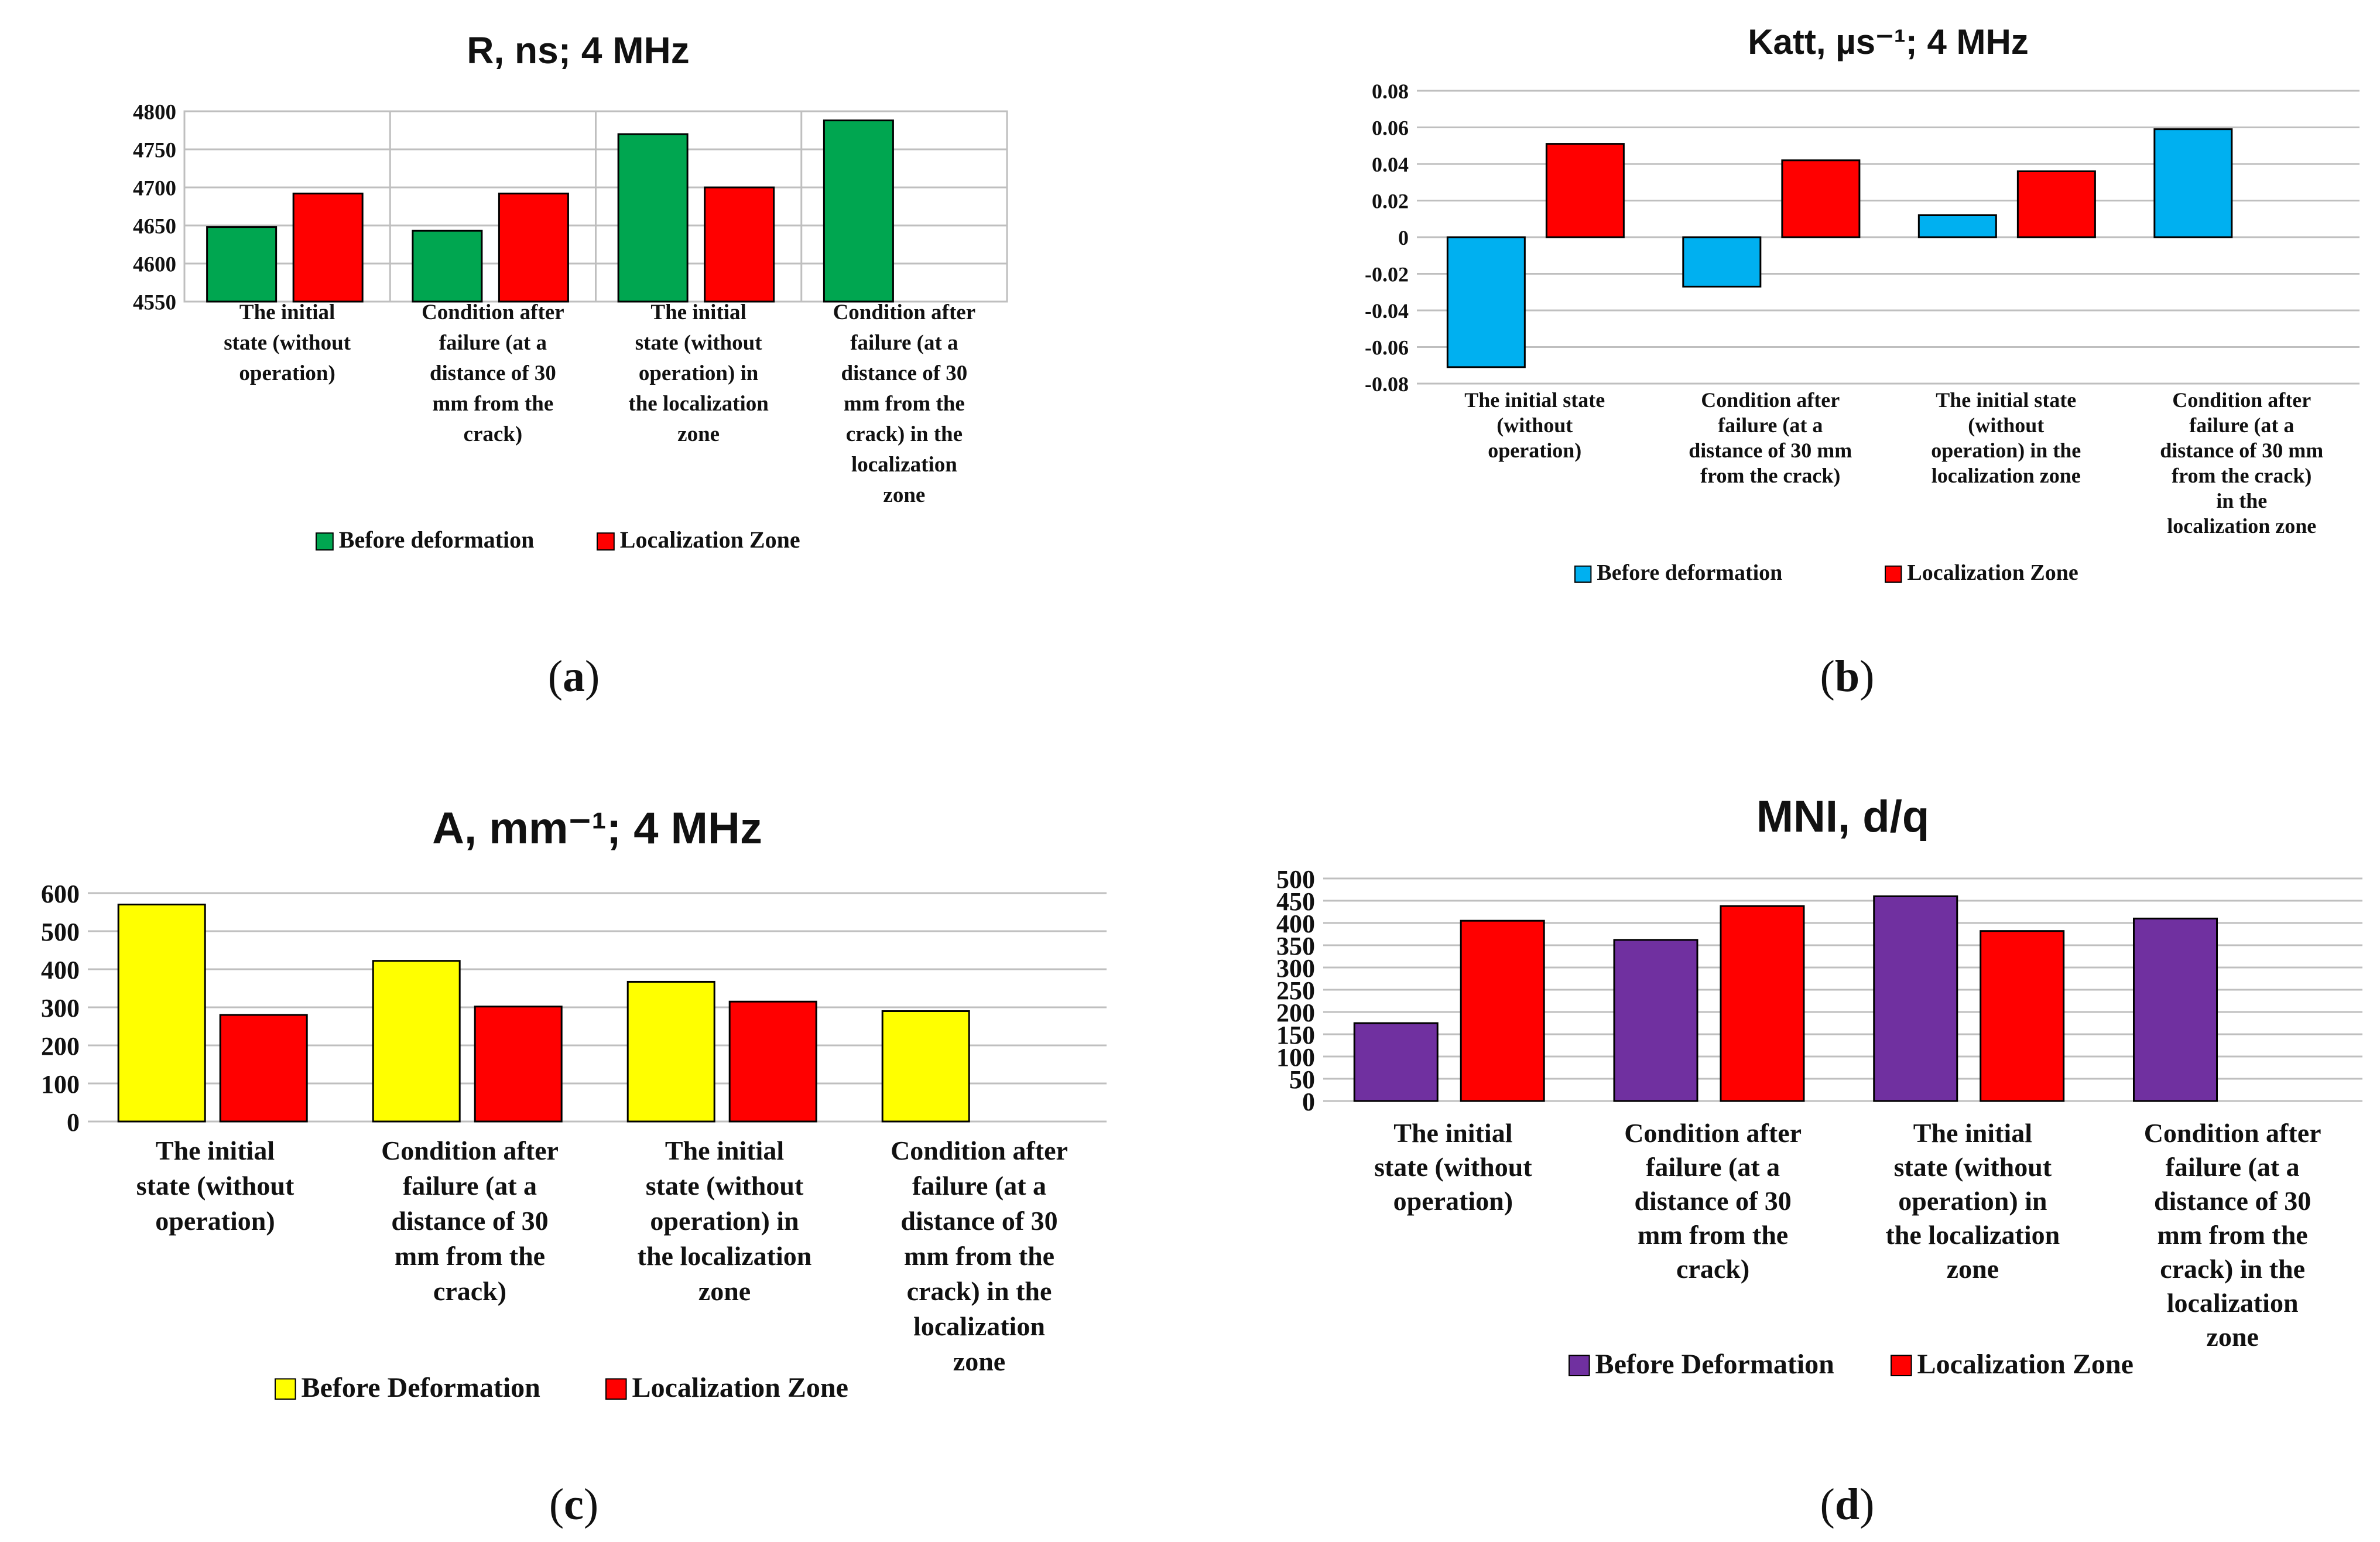 The width and height of the screenshot is (2380, 1542). I want to click on y-tick-label: 300, so click(60, 1008).